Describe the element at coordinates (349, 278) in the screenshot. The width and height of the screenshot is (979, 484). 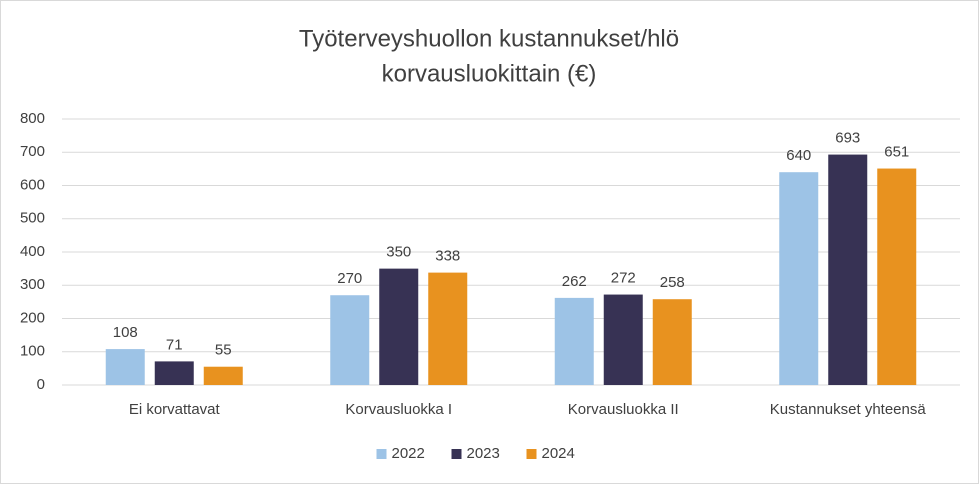
I see `data-label: 270` at that location.